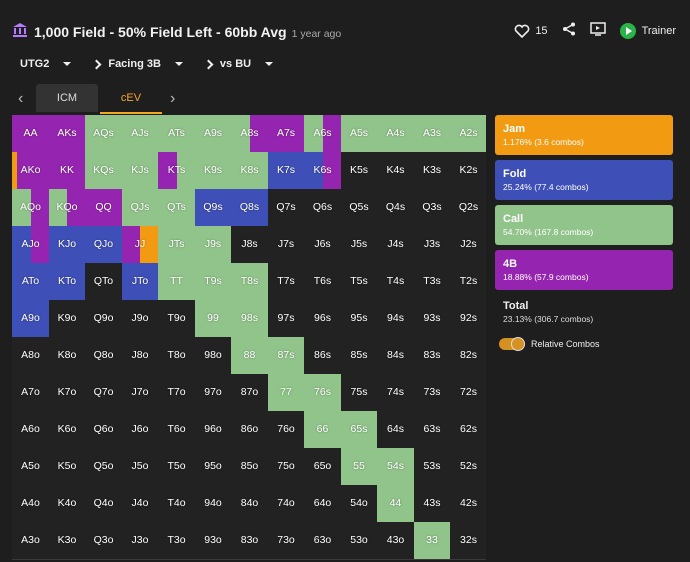 The width and height of the screenshot is (690, 562). Describe the element at coordinates (584, 270) in the screenshot. I see `legend-4b: 4B 18.88% (57.9 combos)` at that location.